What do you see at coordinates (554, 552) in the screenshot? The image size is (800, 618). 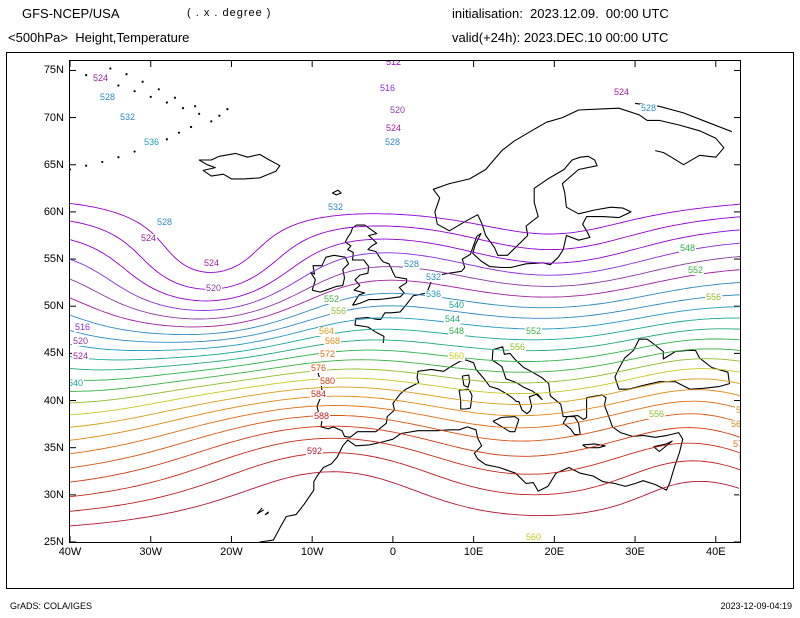 I see `x-axis-tick: 20E` at bounding box center [554, 552].